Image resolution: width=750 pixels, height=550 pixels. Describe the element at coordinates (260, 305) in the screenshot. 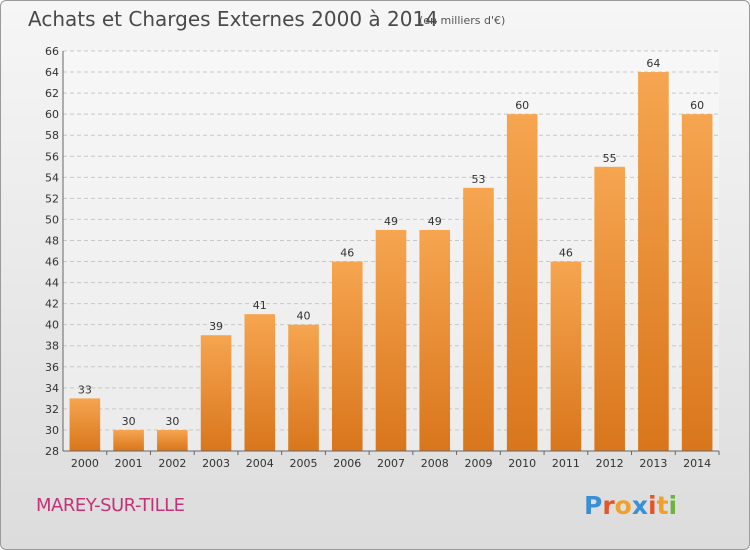

I see `data-label: 41` at that location.